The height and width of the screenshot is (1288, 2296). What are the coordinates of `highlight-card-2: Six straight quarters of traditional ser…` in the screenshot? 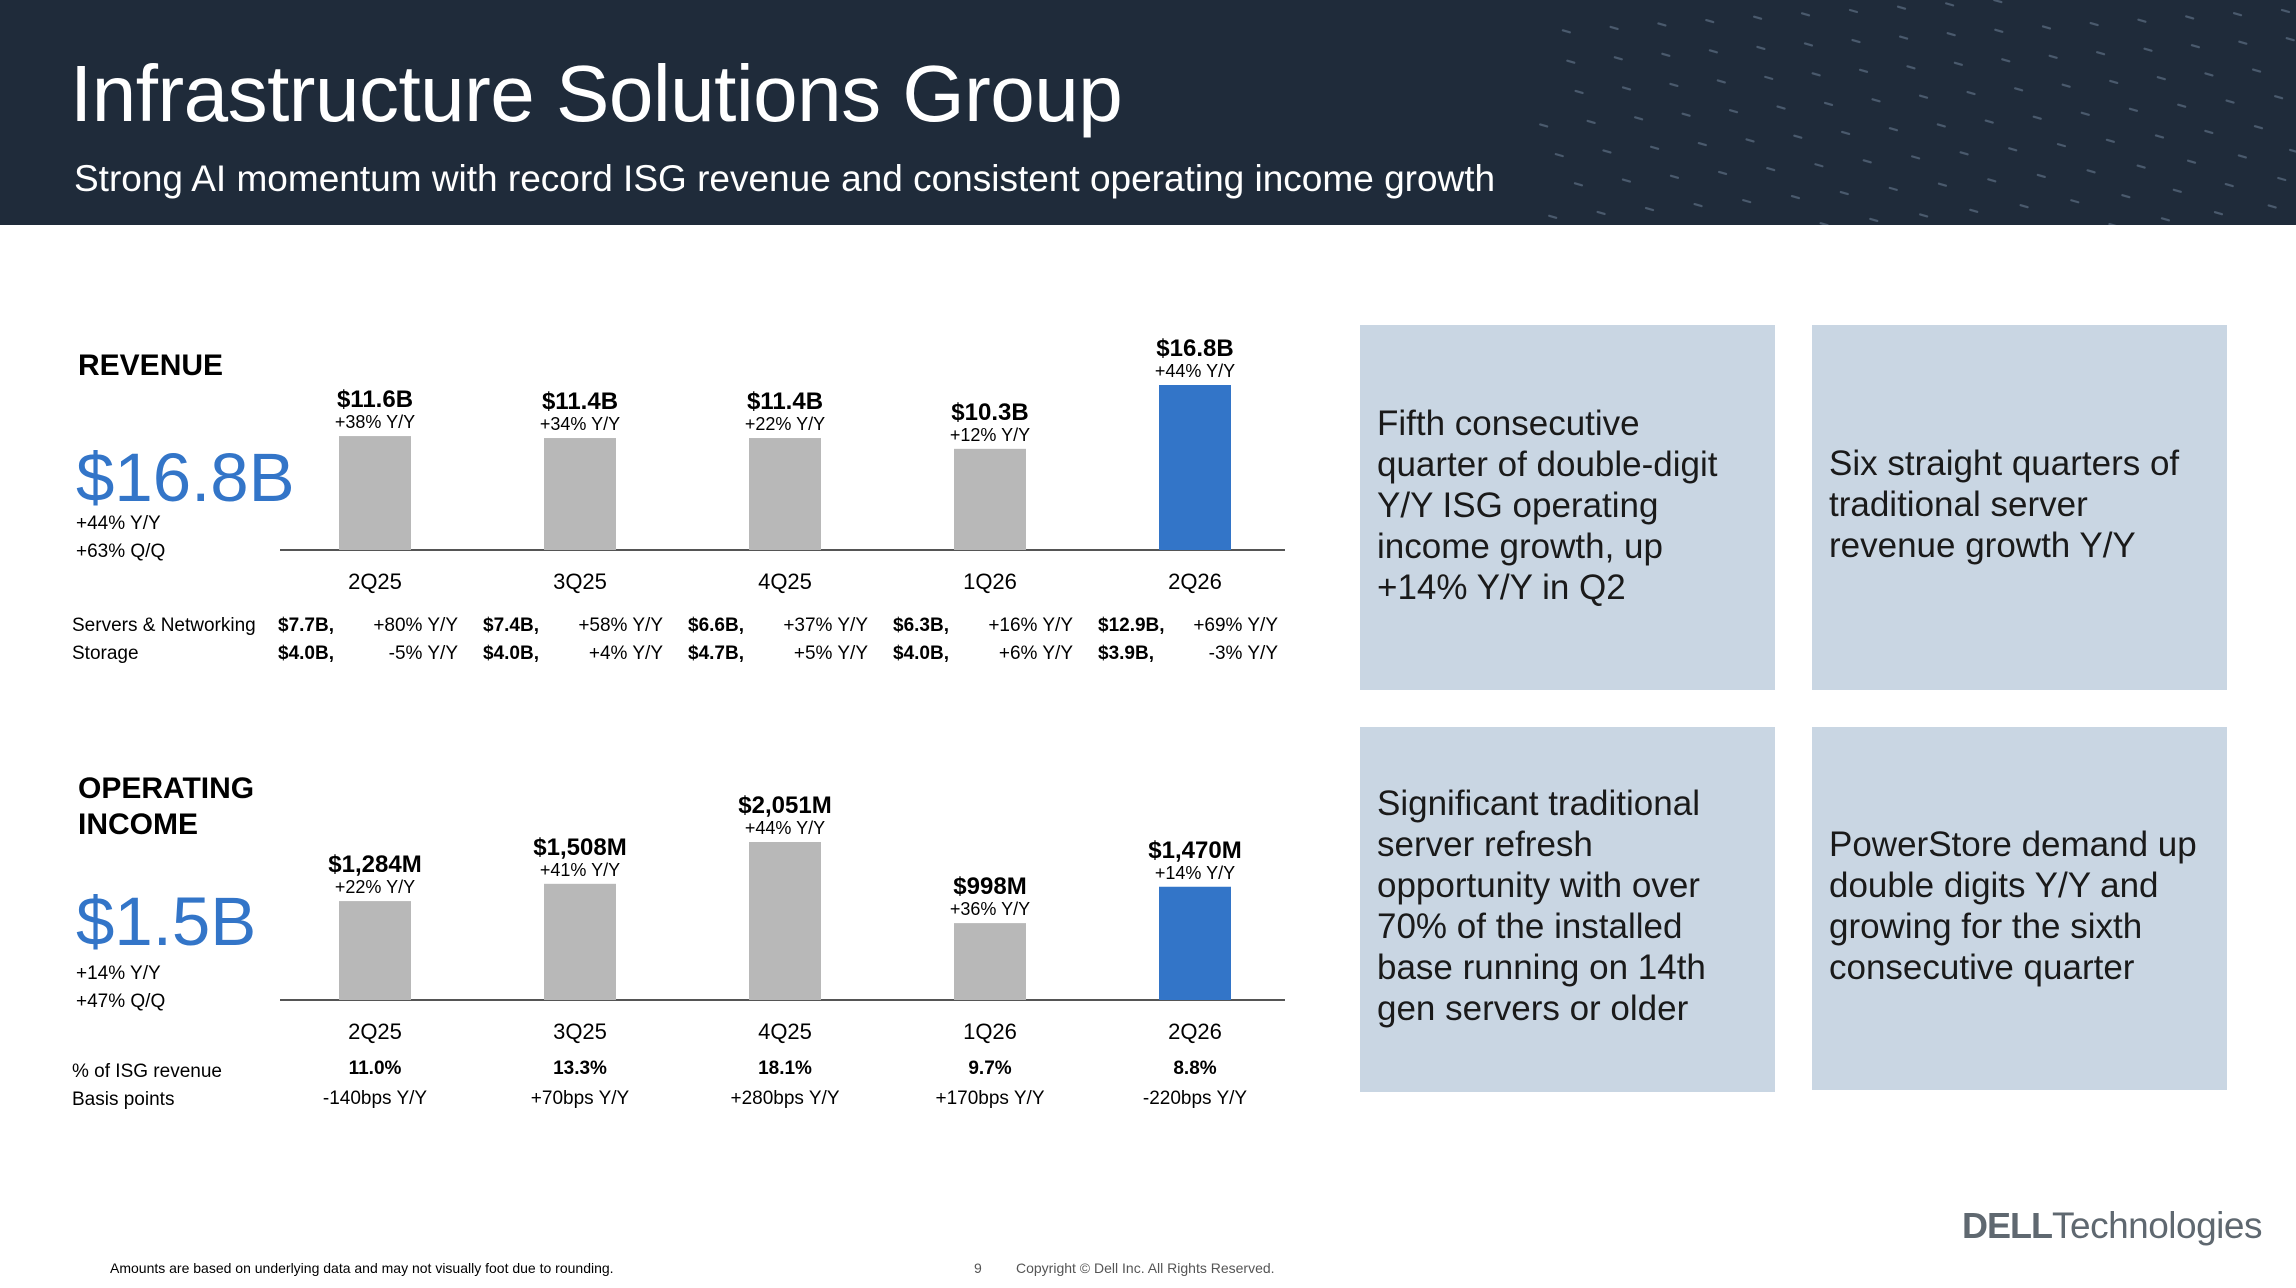 It's located at (2019, 507).